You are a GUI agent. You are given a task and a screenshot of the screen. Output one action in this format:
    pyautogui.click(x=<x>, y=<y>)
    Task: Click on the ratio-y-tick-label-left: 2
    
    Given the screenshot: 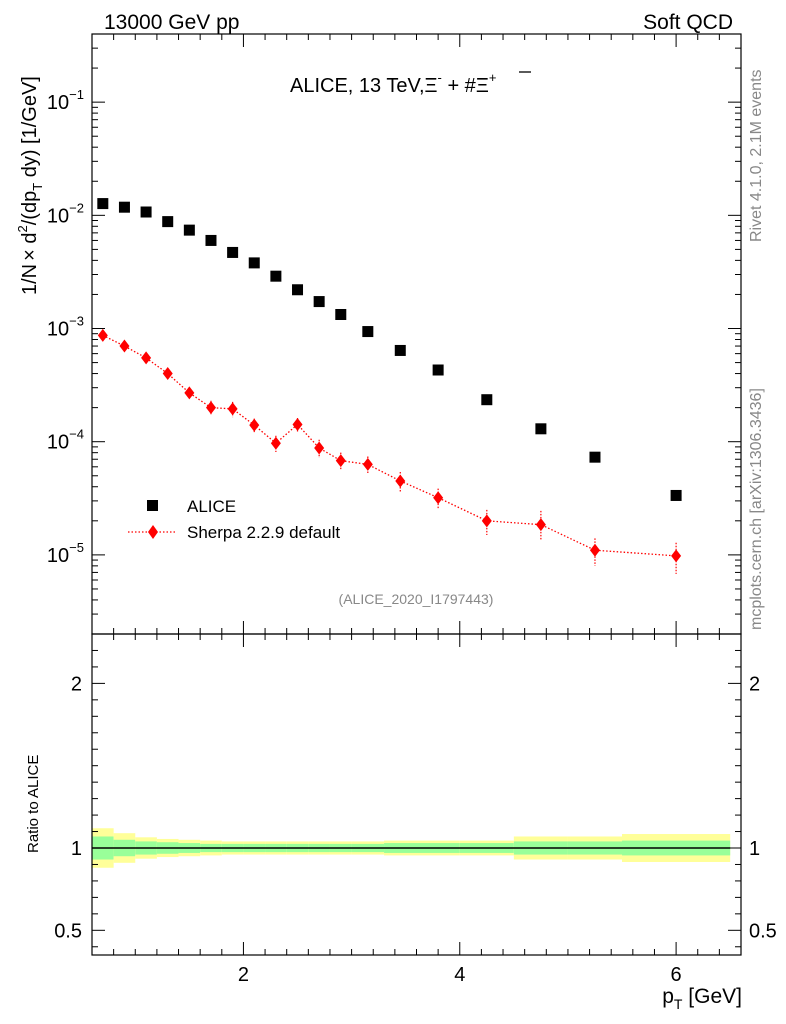 What is the action you would take?
    pyautogui.click(x=76, y=684)
    